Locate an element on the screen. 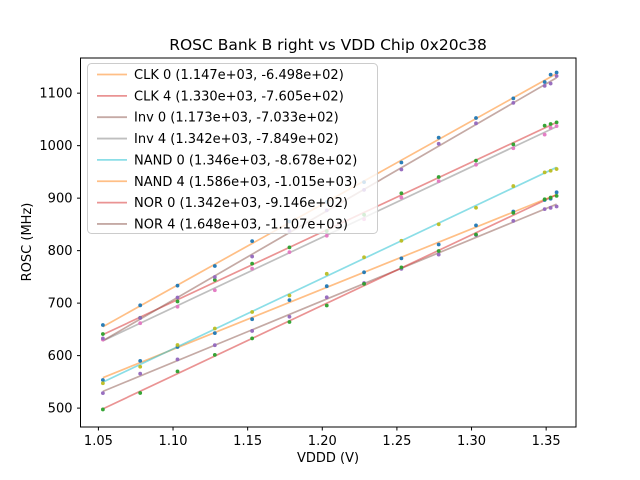  legend-entry-label: NOR 4 (1.648e+03, -1.107e+03) is located at coordinates (241, 224).